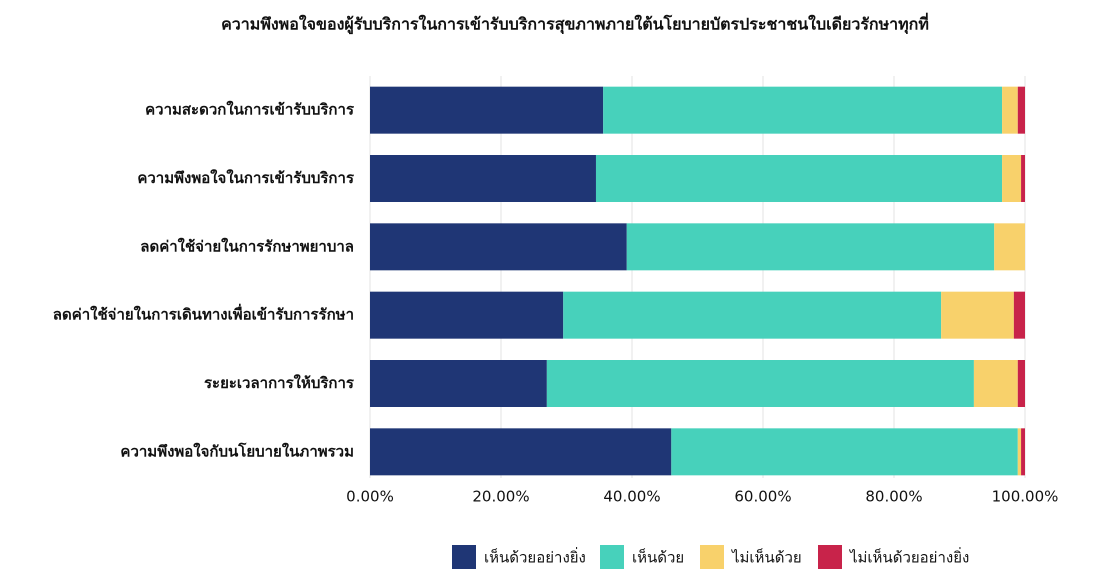 The width and height of the screenshot is (1117, 586). What do you see at coordinates (370, 497) in the screenshot?
I see `x-tick-label: 0.00%` at bounding box center [370, 497].